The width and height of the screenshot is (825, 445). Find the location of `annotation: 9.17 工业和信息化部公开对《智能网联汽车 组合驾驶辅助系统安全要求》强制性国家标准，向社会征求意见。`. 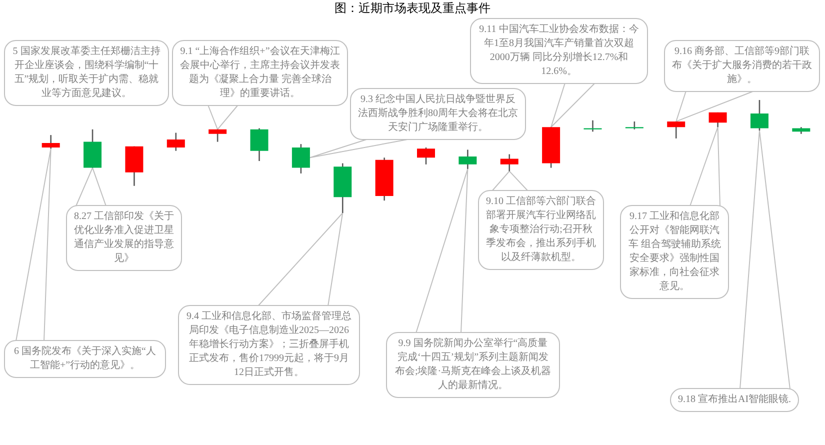

annotation: 9.17 工业和信息化部公开对《智能网联汽车 组合驾驶辅助系统安全要求》强制性国家标准，向社会征求意见。 is located at coordinates (674, 251).